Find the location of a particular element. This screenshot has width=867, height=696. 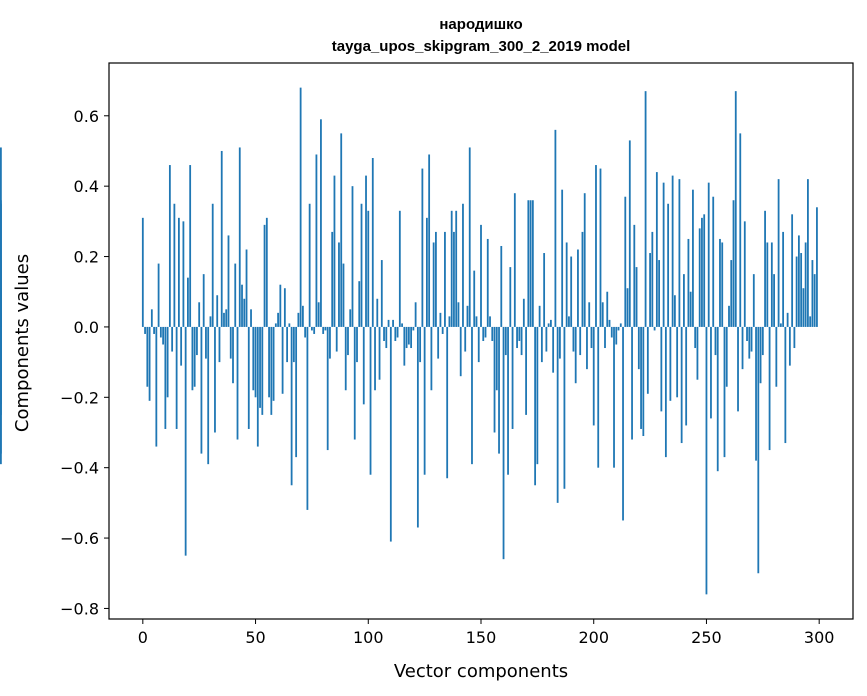

x-tick-label: 50 is located at coordinates (255, 637).